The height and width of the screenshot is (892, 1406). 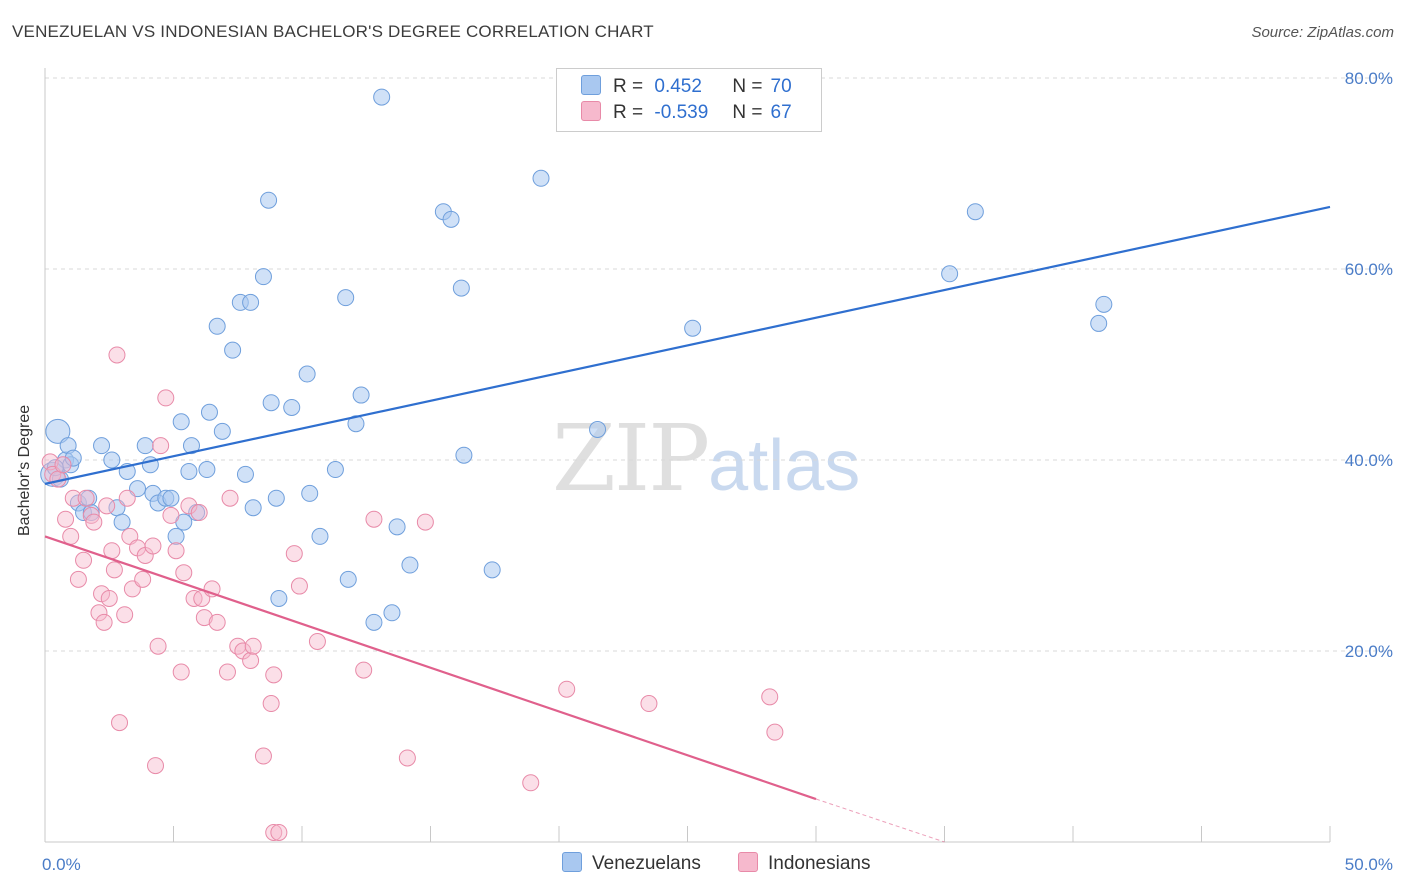 I want to click on legend-row-venezuelans: R = 0.452 N = 70, so click(x=712, y=87).